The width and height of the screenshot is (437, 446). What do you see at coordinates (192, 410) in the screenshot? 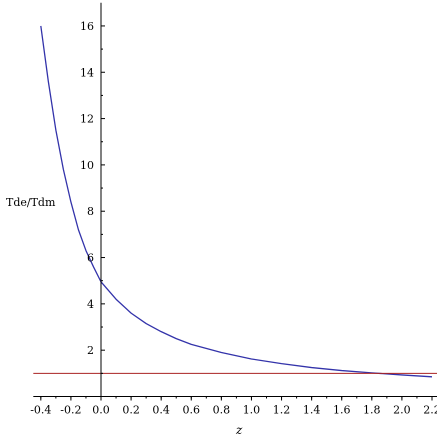
I see `x-tick-label: 0.6` at bounding box center [192, 410].